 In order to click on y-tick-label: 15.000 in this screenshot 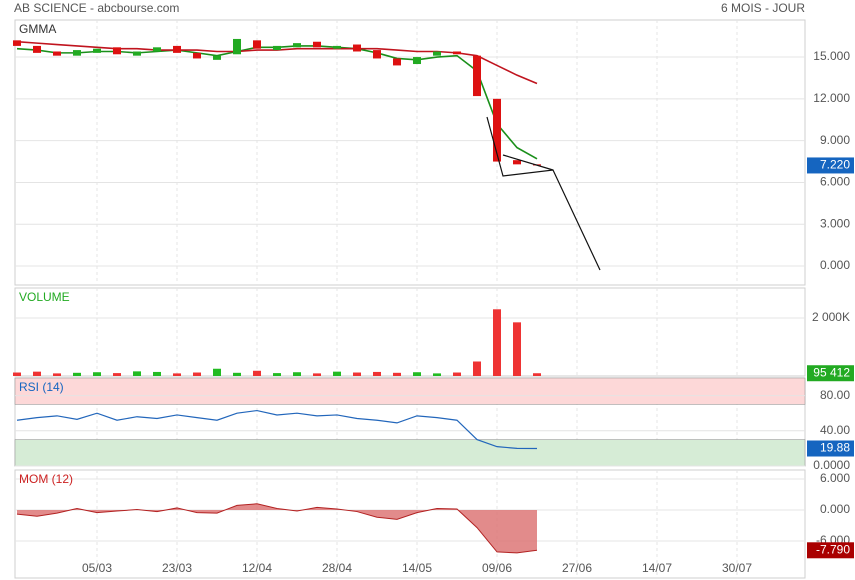, I will do `click(831, 56)`.